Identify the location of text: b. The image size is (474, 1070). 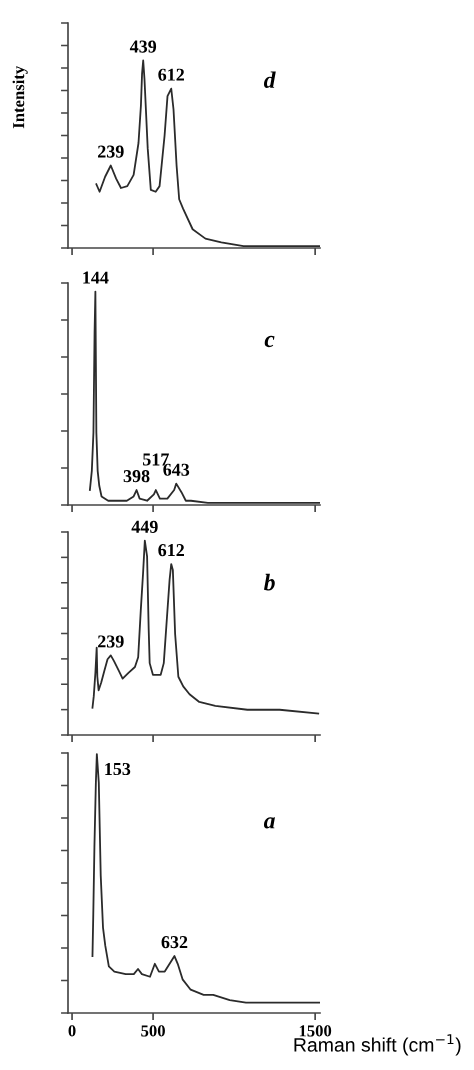
(269, 582).